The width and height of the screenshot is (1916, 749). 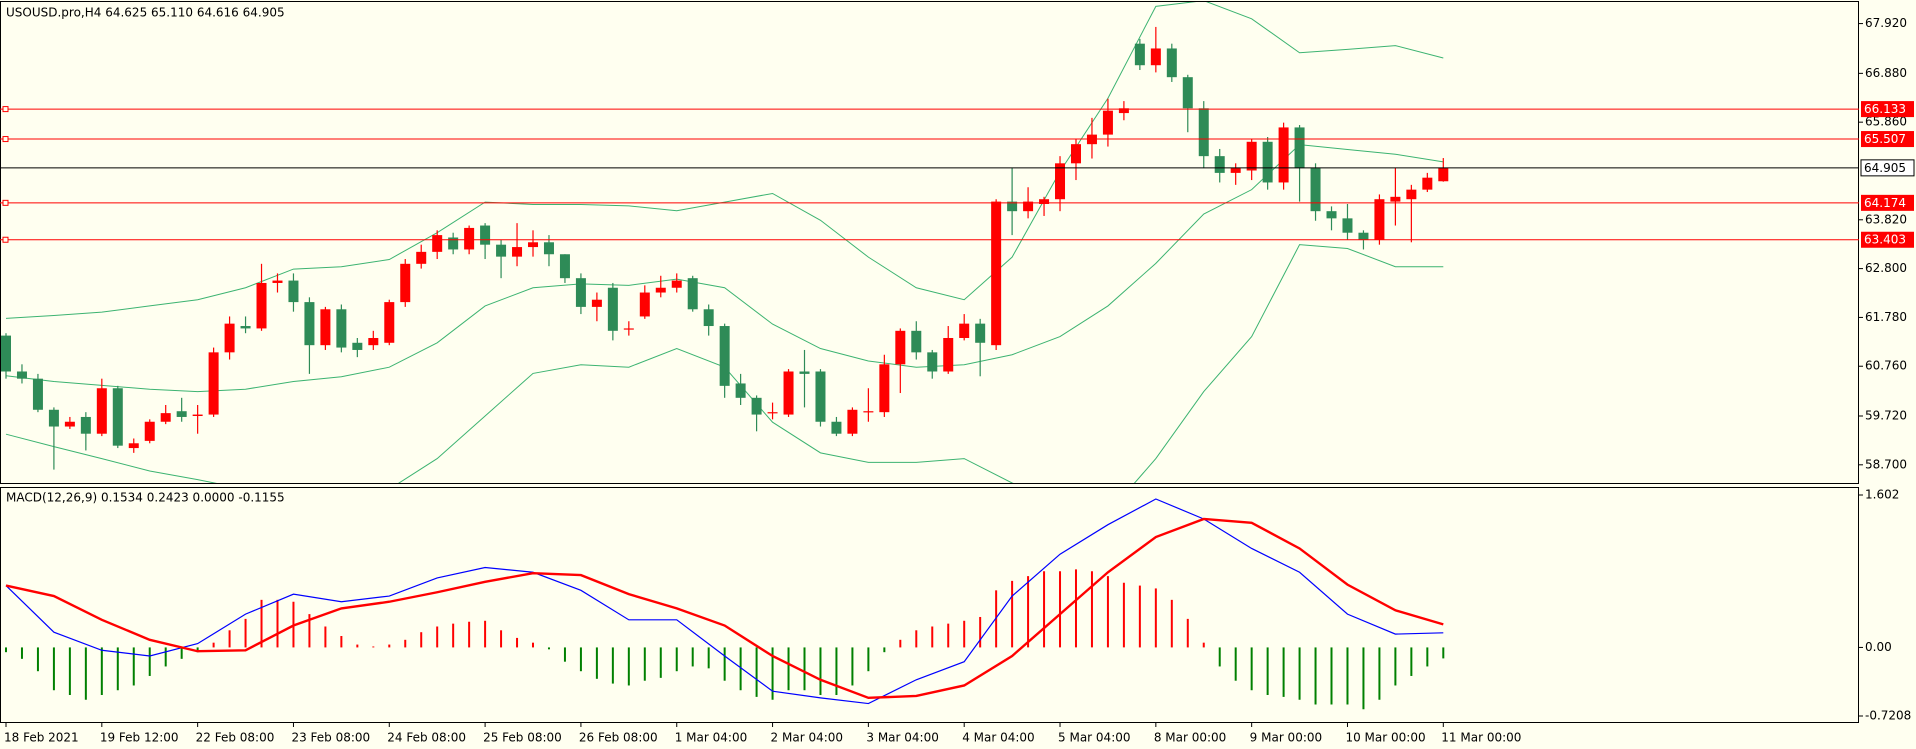 I want to click on x-tick-label: 23 Feb 08:00, so click(x=330, y=738).